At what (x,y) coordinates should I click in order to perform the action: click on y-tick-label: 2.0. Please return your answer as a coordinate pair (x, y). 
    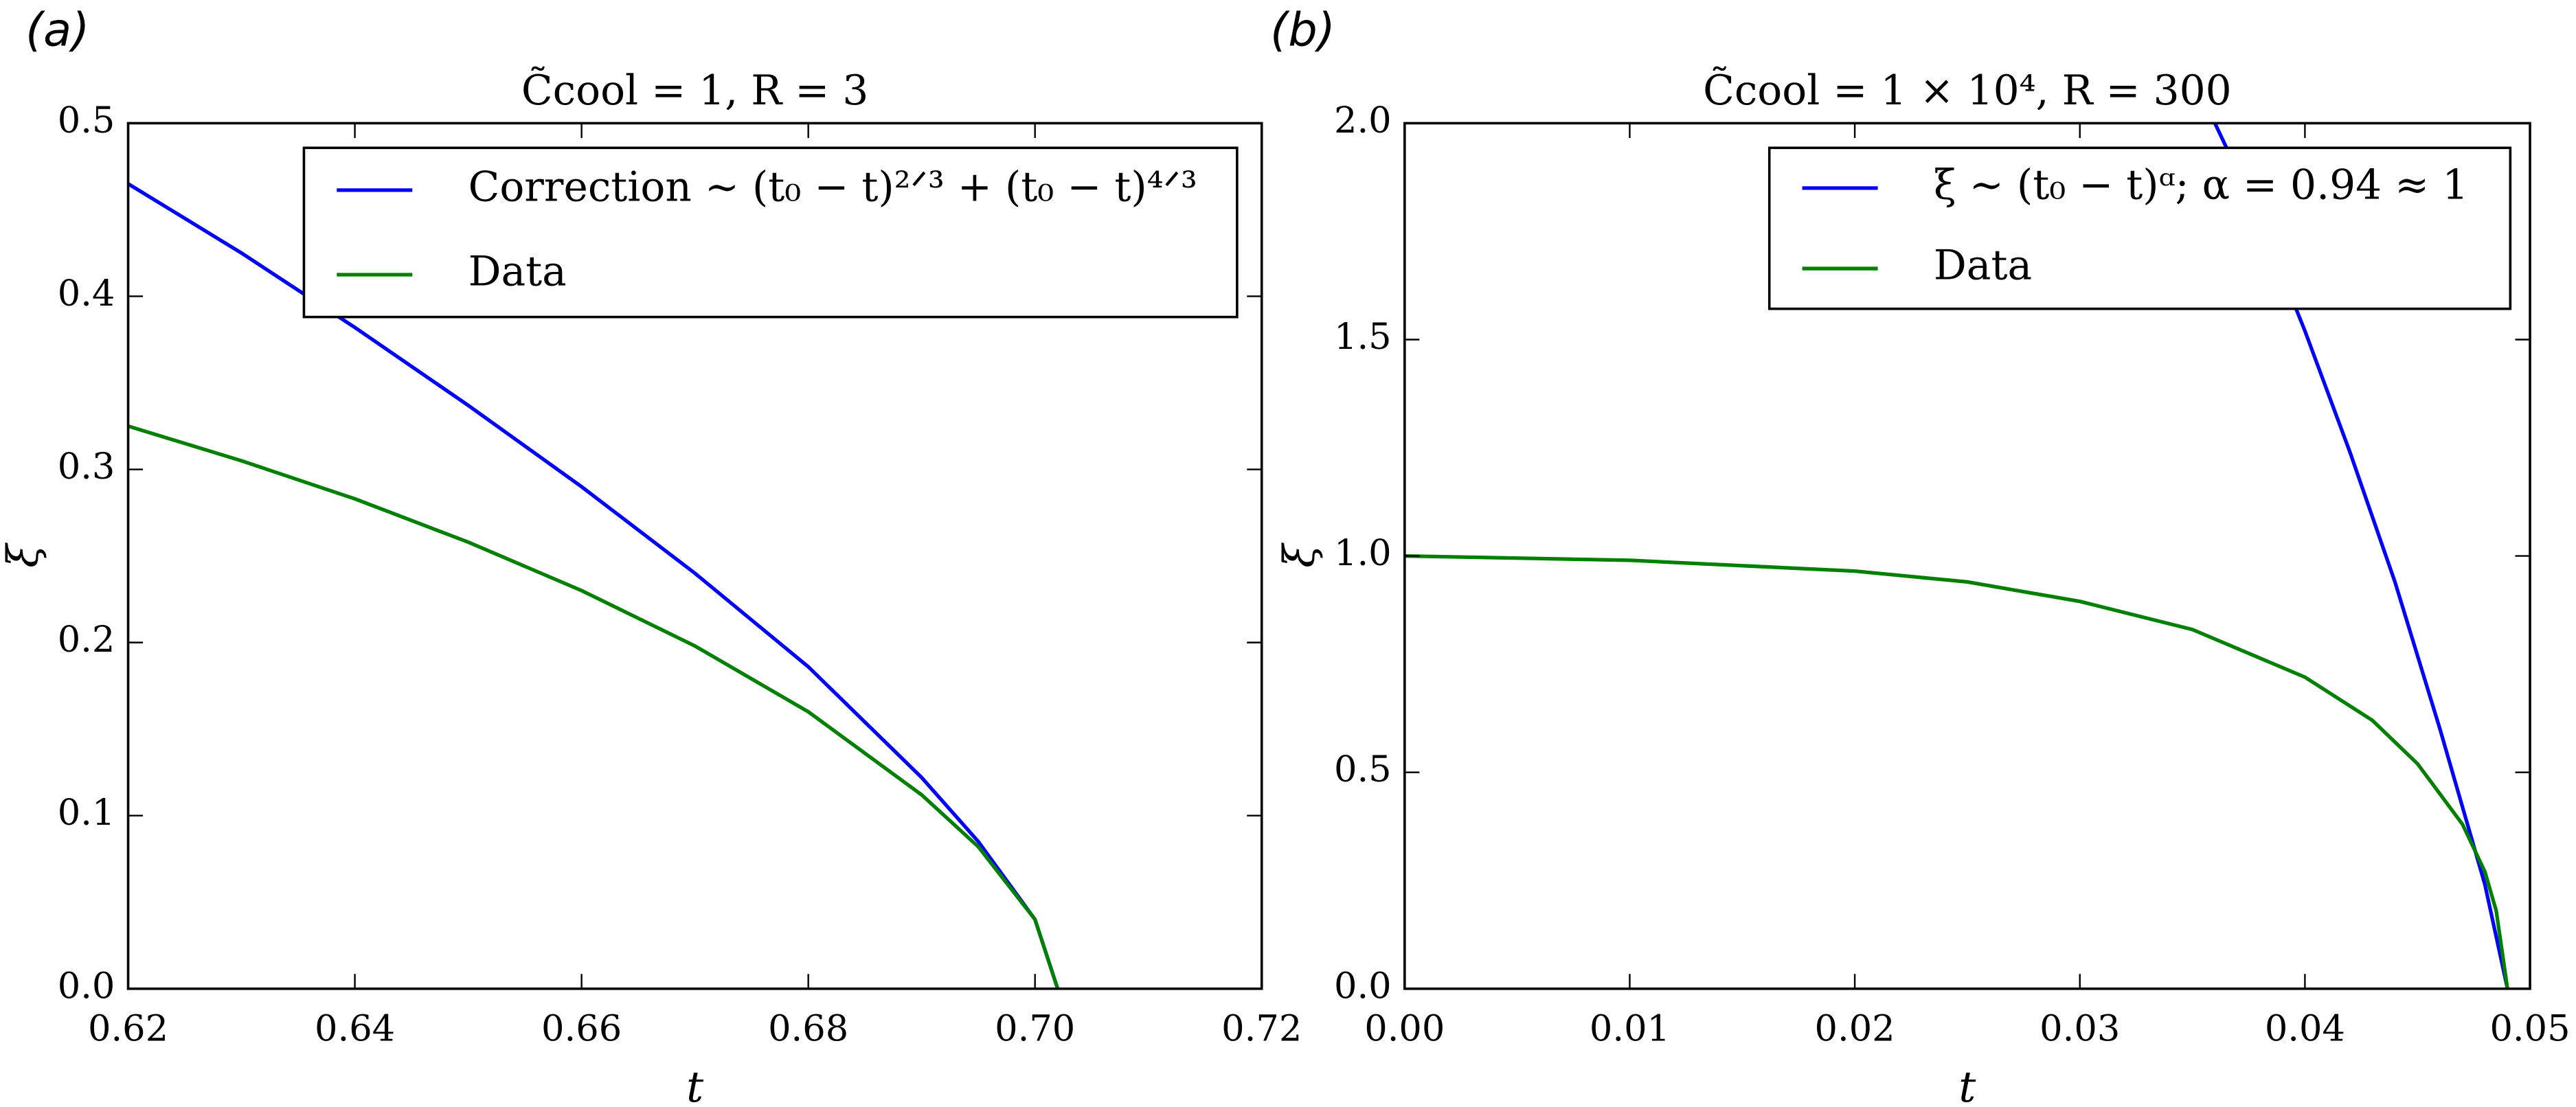
    Looking at the image, I should click on (1363, 121).